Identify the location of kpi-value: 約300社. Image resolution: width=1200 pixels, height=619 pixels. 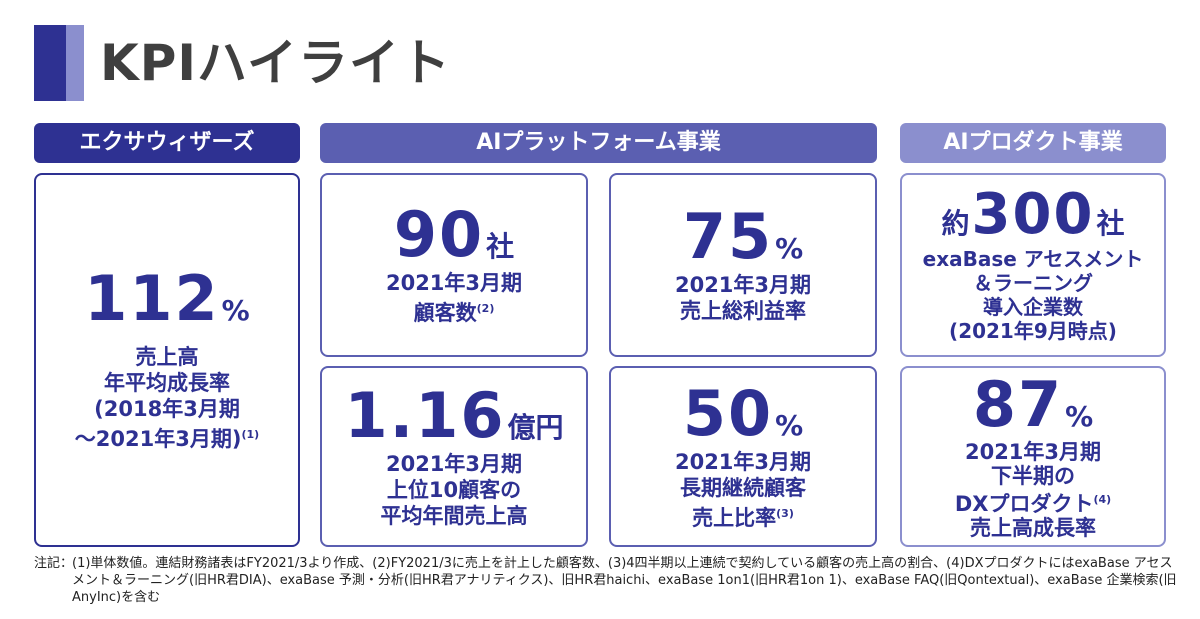
(1033, 215).